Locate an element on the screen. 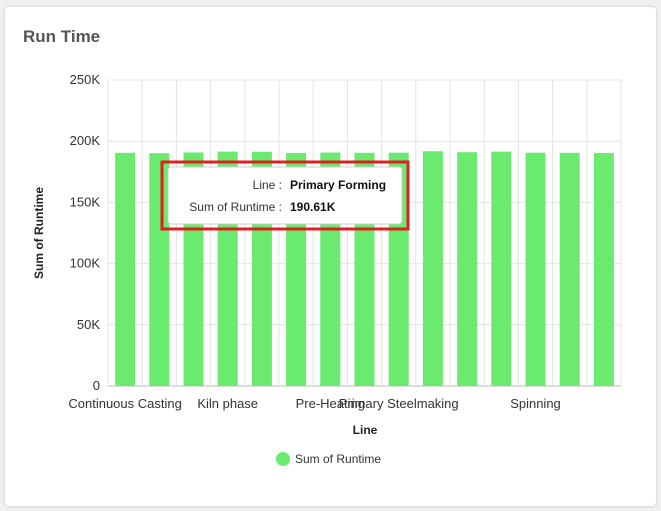 The image size is (661, 511). tooltip-label-runtime: Sum of Runtime : is located at coordinates (235, 207).